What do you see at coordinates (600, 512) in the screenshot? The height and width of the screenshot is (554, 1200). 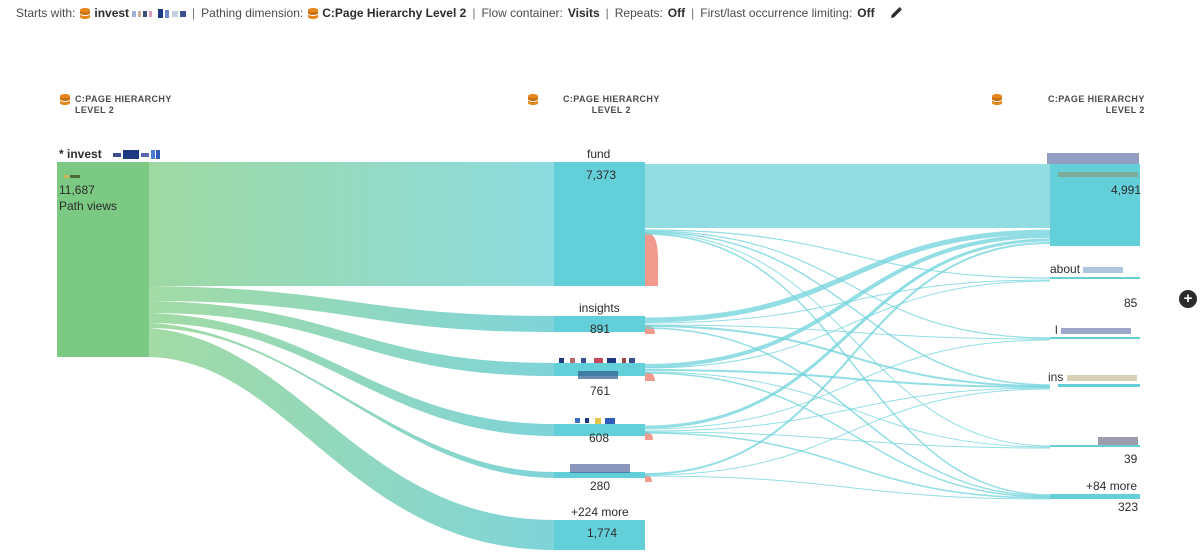 I see `middle-node-label: +224 more` at bounding box center [600, 512].